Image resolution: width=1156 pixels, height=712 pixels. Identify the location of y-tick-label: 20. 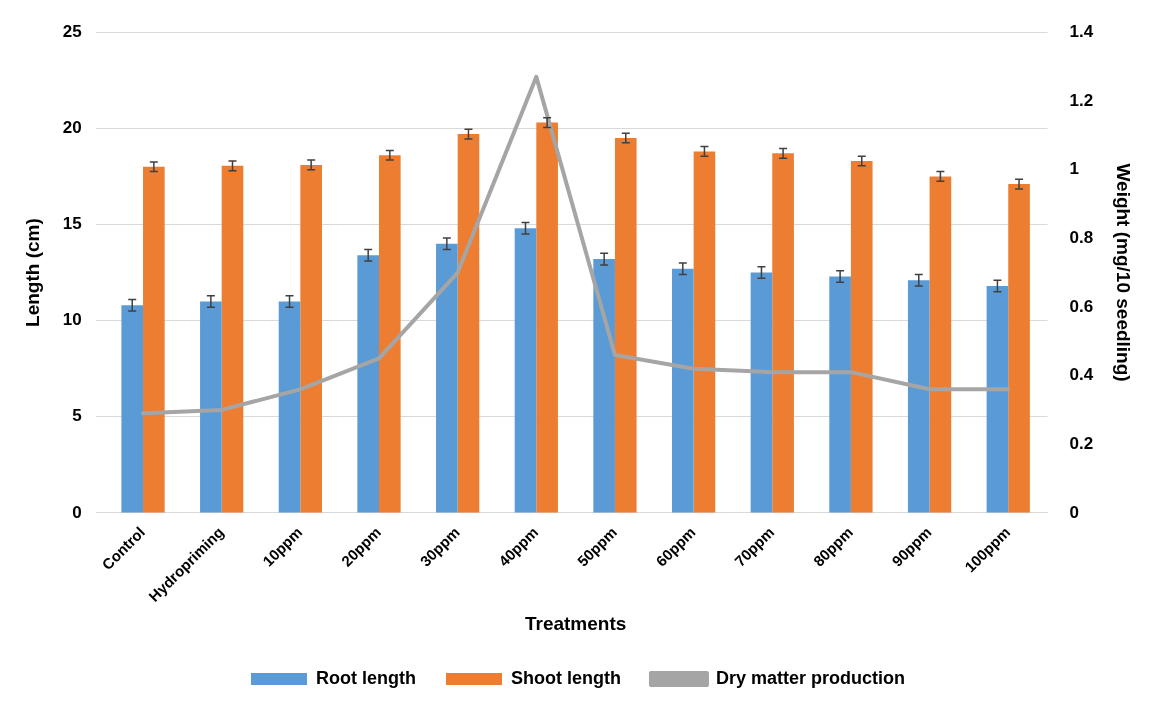
(72, 128).